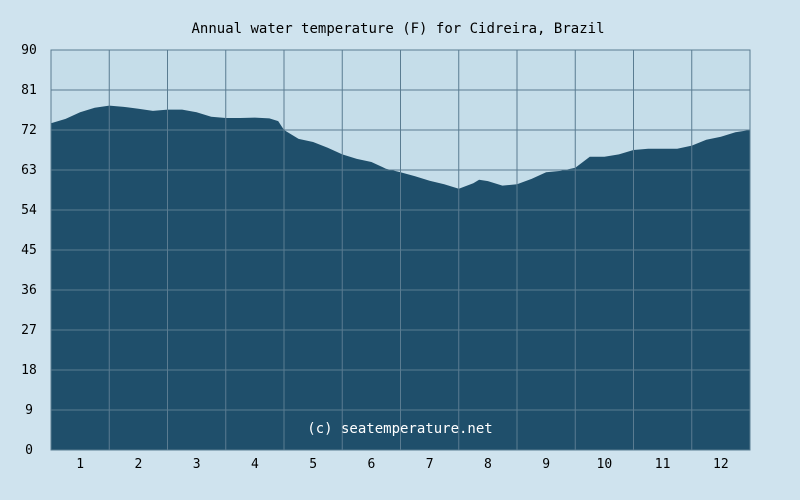 This screenshot has width=800, height=500. What do you see at coordinates (138, 464) in the screenshot?
I see `x-tick-label: 2` at bounding box center [138, 464].